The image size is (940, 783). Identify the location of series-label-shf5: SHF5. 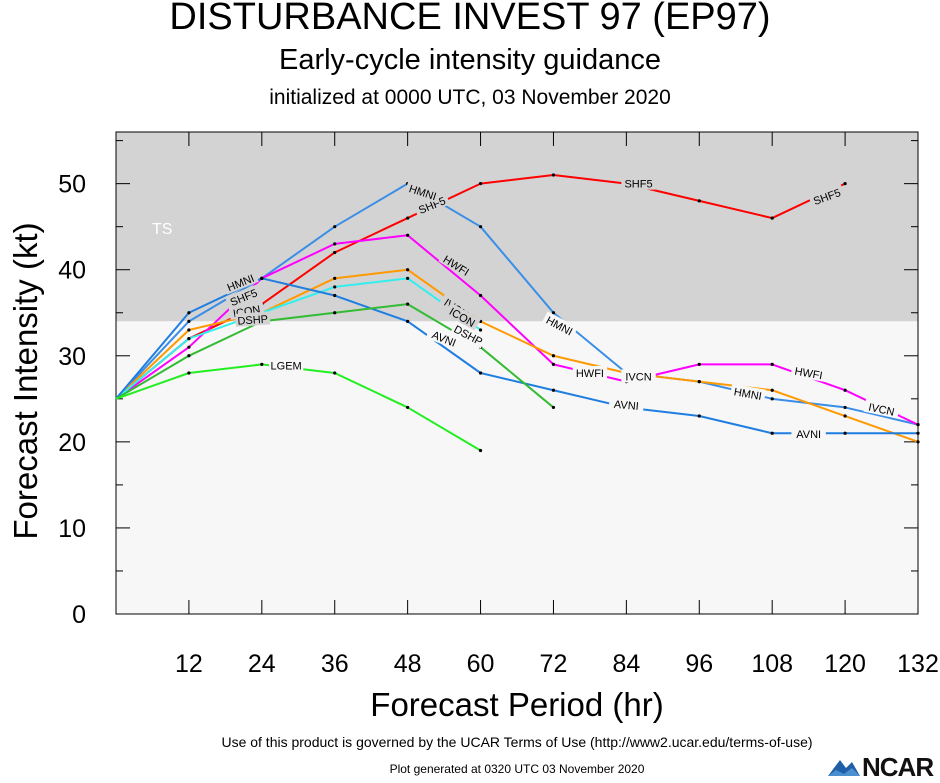
(638, 183).